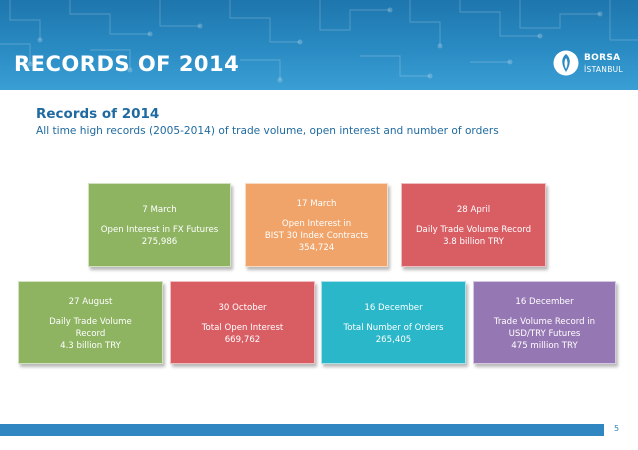  I want to click on record-text: Open Interest in, so click(316, 224).